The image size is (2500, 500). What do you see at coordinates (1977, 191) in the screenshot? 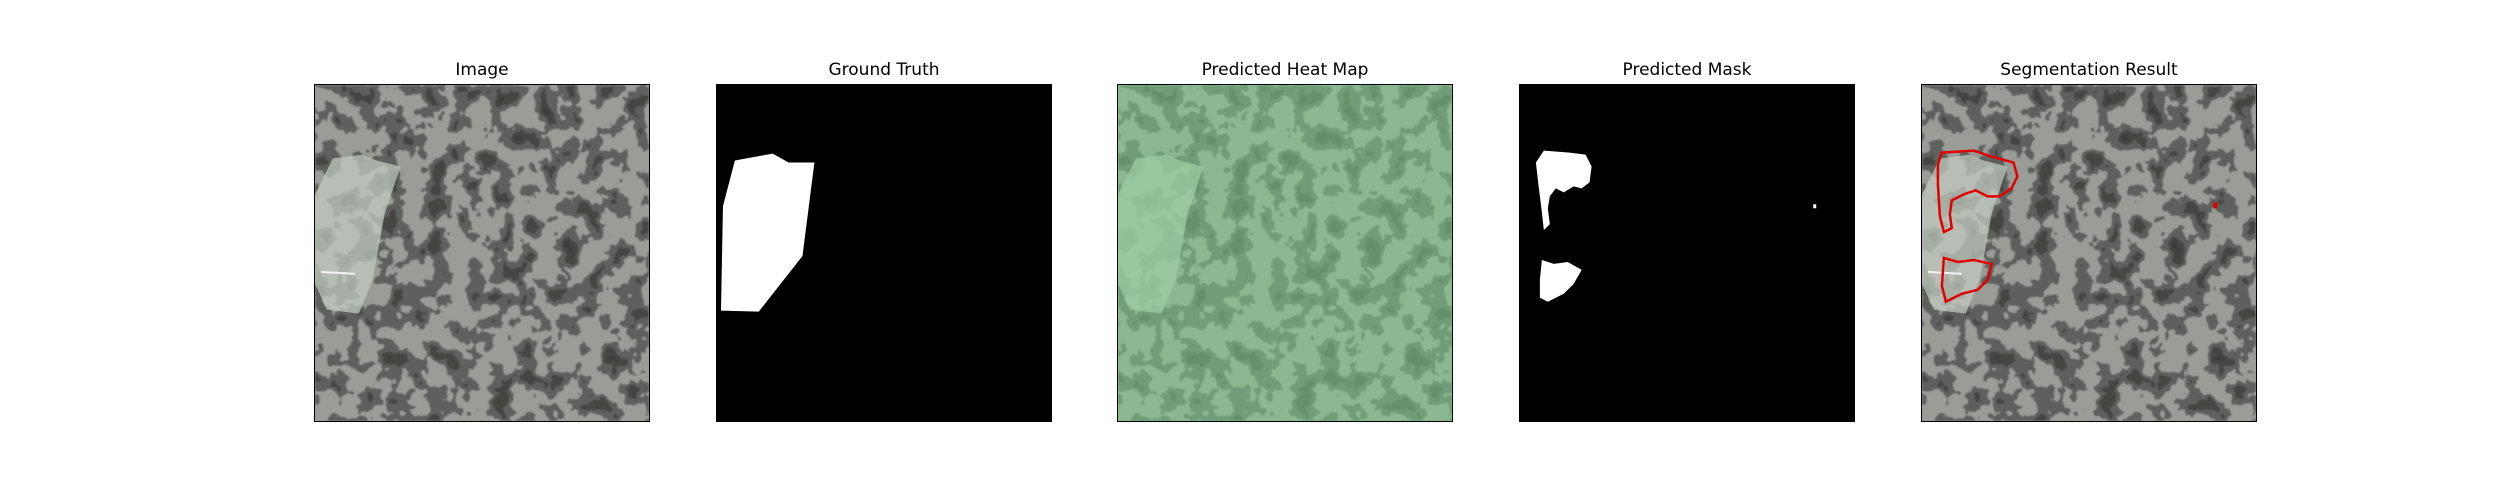
I see `segmentation-contour-upper` at bounding box center [1977, 191].